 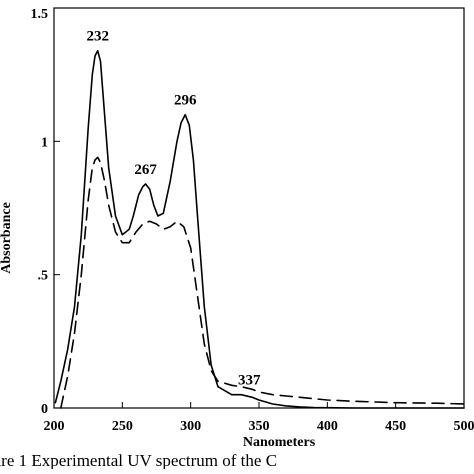 What do you see at coordinates (327, 426) in the screenshot?
I see `x-tick-label: 400` at bounding box center [327, 426].